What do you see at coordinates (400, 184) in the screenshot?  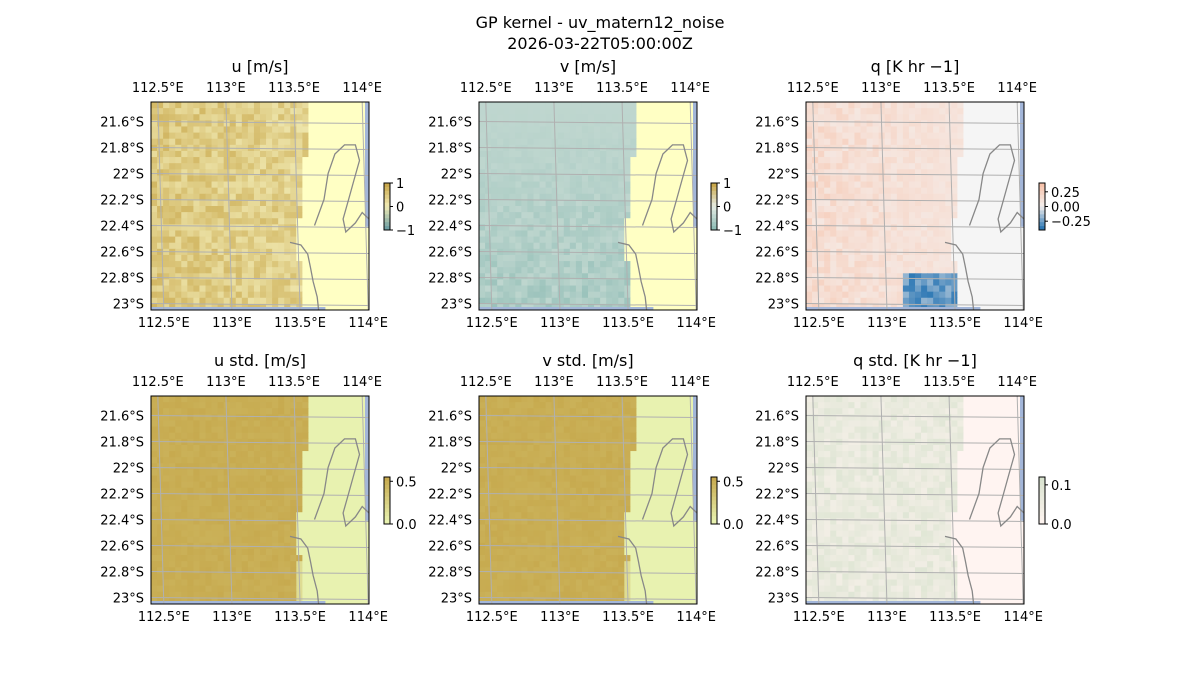 I see `colorbar-tick-label: 1` at bounding box center [400, 184].